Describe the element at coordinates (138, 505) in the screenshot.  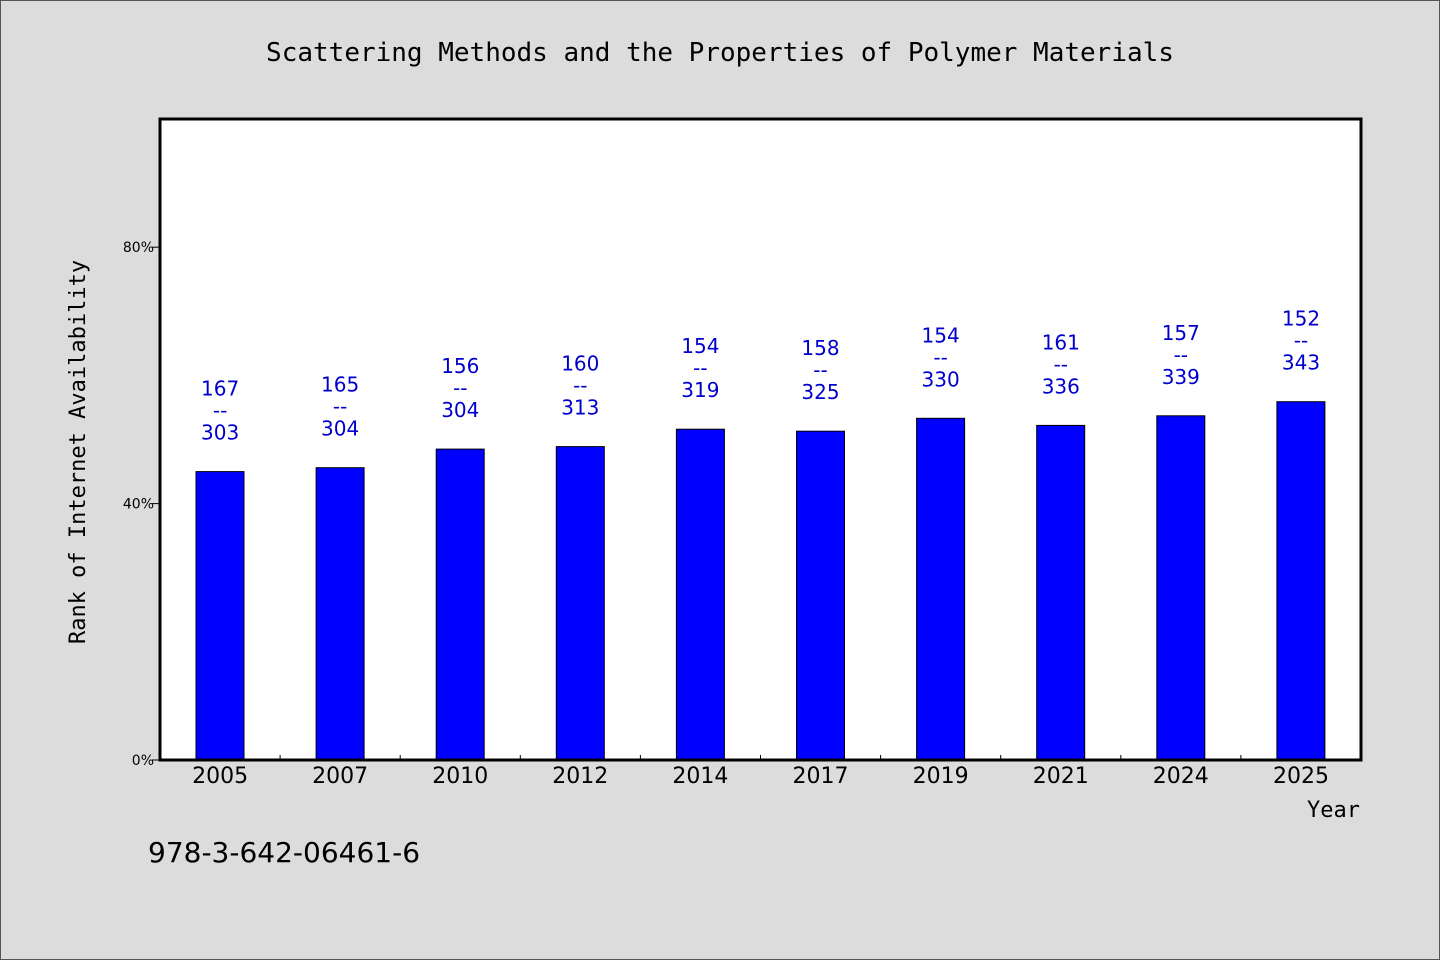
I see `y-tick-label-40: 40%` at that location.